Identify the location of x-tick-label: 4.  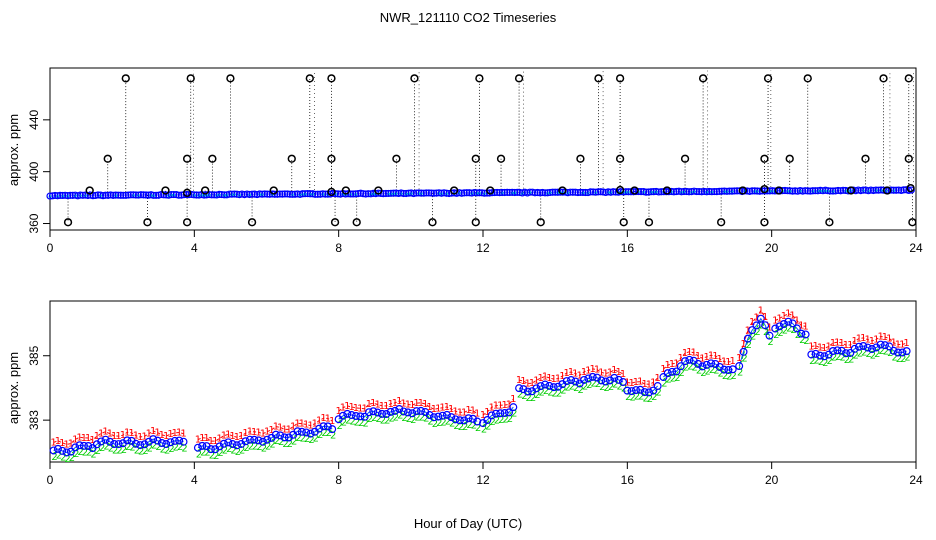
(194, 480).